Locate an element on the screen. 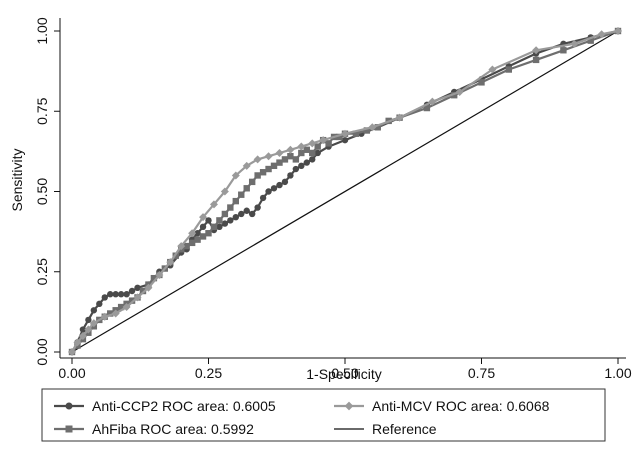 This screenshot has height=469, width=633. x-tick-label: 0.25 is located at coordinates (208, 373).